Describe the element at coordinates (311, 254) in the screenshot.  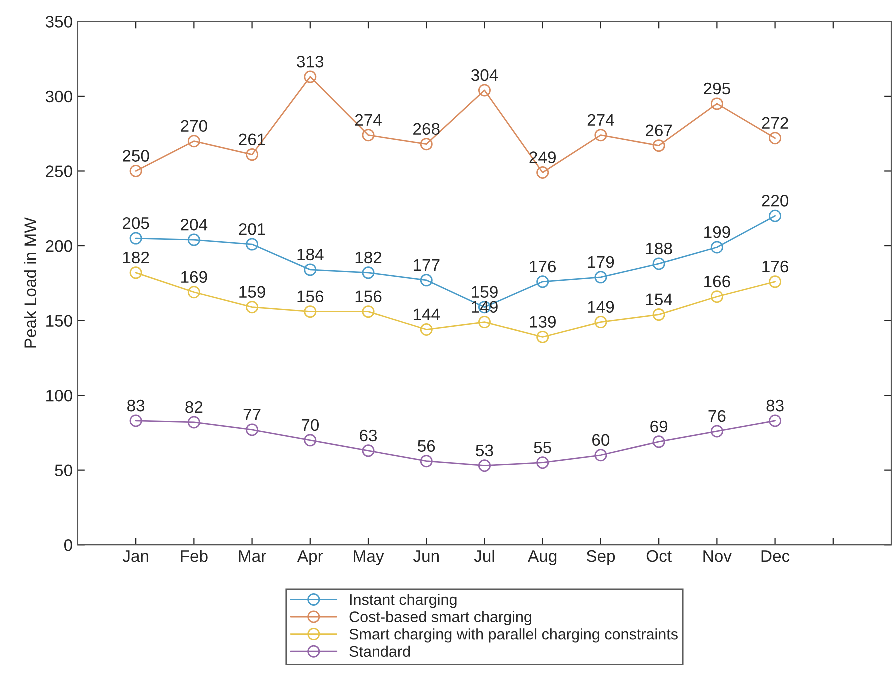
I see `data-label: 184` at that location.